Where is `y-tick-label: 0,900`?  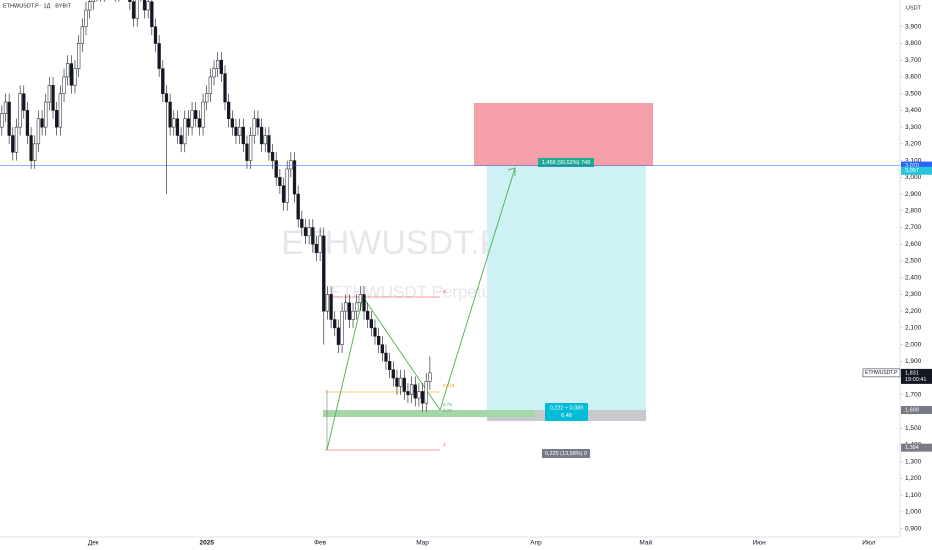 y-tick-label: 0,900 is located at coordinates (913, 528).